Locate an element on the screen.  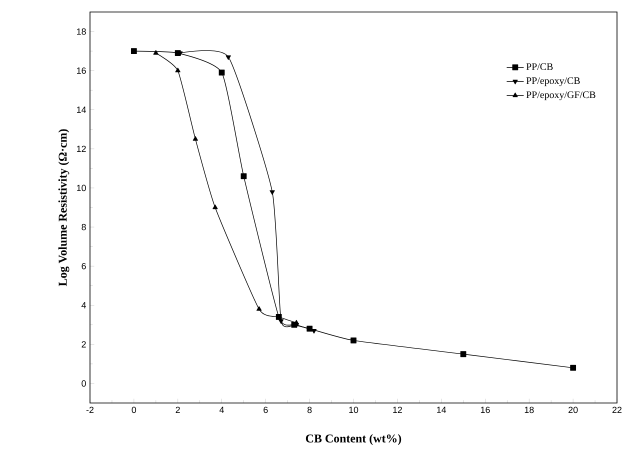
y-tick-label: 12 is located at coordinates (81, 149).